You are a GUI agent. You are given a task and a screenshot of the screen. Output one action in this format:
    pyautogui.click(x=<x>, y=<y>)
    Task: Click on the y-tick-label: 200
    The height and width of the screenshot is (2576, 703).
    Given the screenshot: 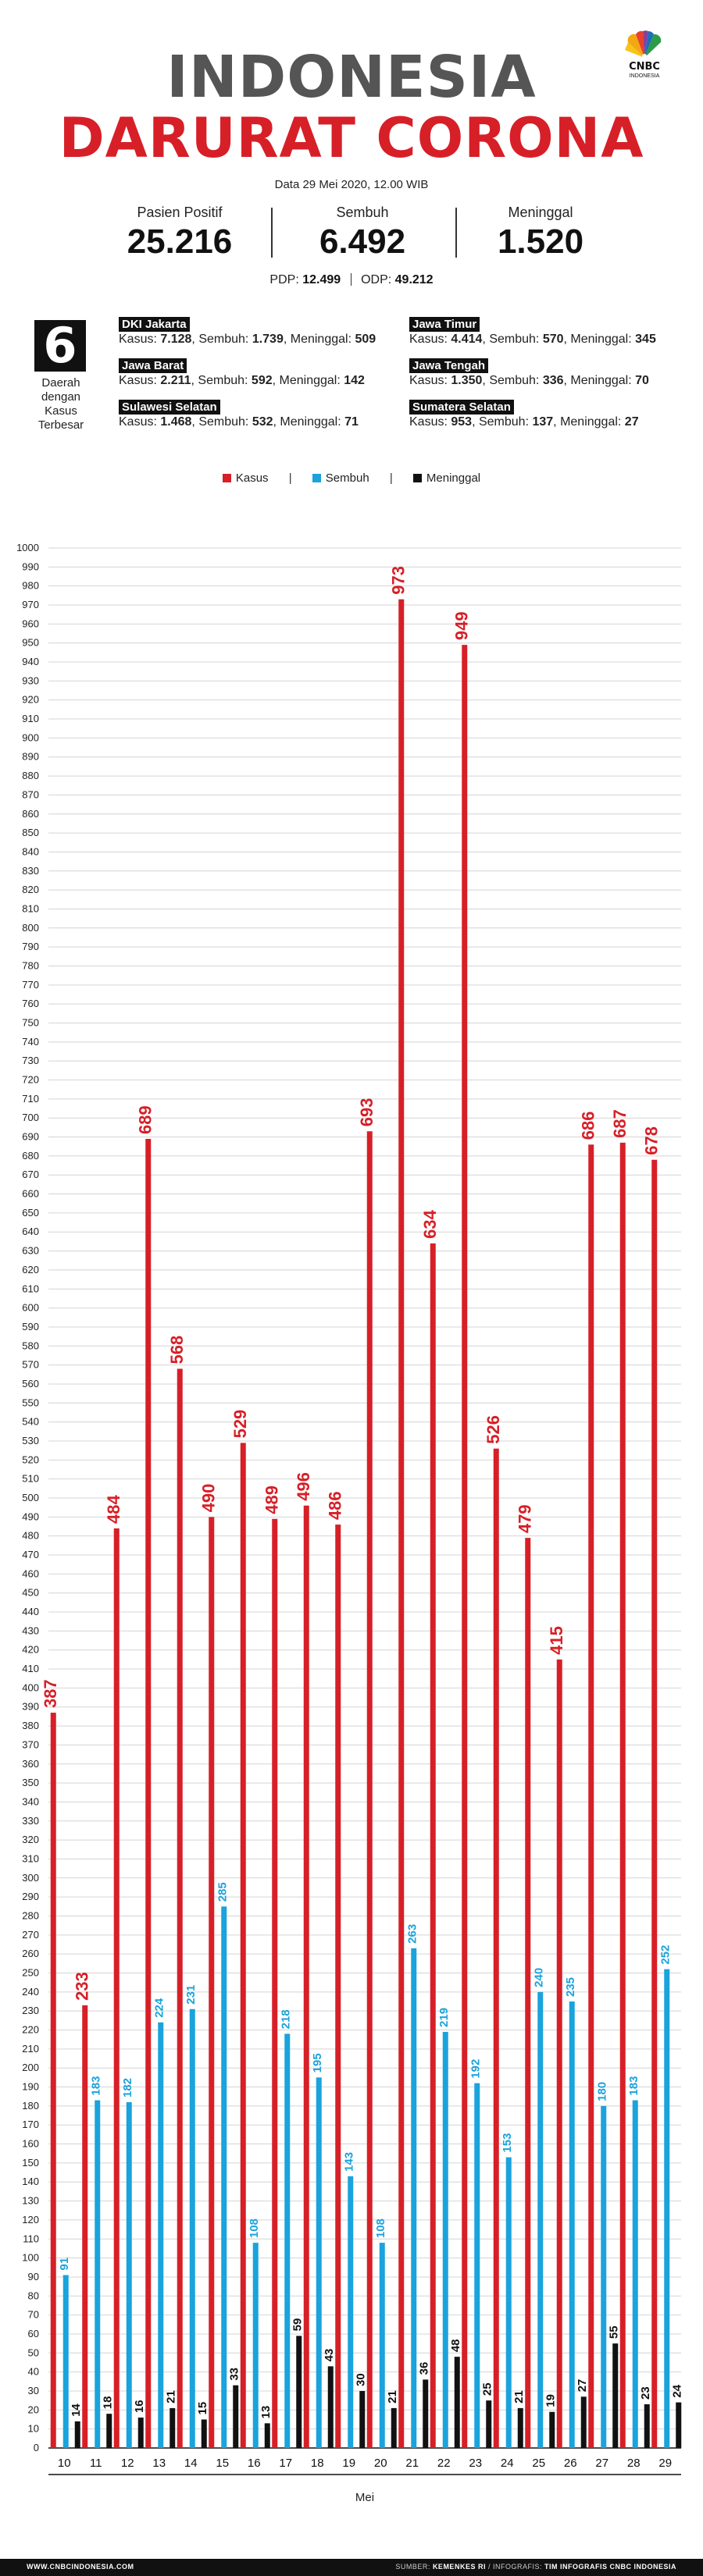 What is the action you would take?
    pyautogui.click(x=30, y=2067)
    